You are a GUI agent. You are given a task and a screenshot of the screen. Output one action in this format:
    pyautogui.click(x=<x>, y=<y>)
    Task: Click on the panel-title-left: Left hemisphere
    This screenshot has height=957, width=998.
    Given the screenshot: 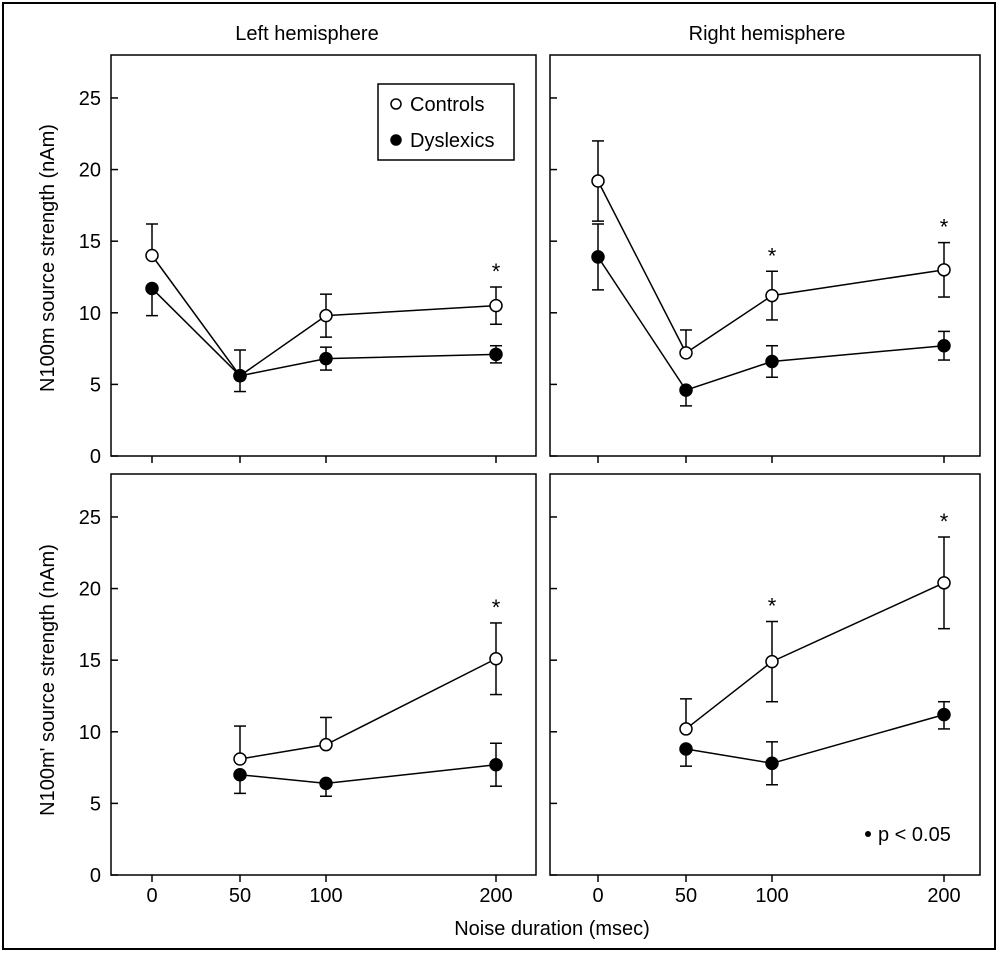 What is the action you would take?
    pyautogui.click(x=306, y=34)
    